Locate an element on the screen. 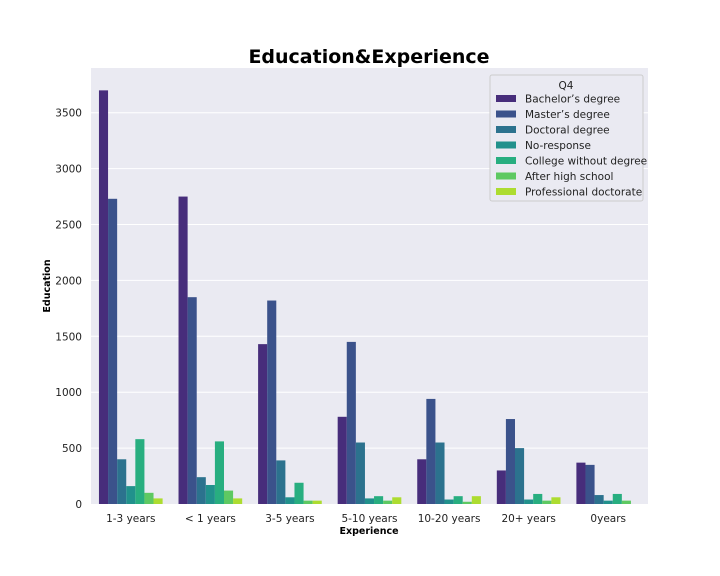 This screenshot has height=576, width=720. x-tick-label: 0years is located at coordinates (608, 519).